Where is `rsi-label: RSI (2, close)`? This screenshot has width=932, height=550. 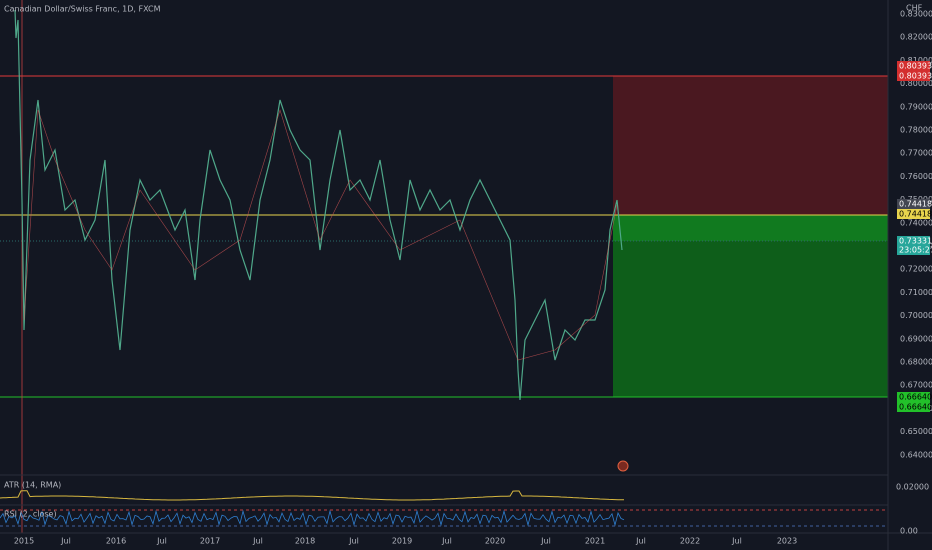 rsi-label: RSI (2, close) is located at coordinates (30, 514).